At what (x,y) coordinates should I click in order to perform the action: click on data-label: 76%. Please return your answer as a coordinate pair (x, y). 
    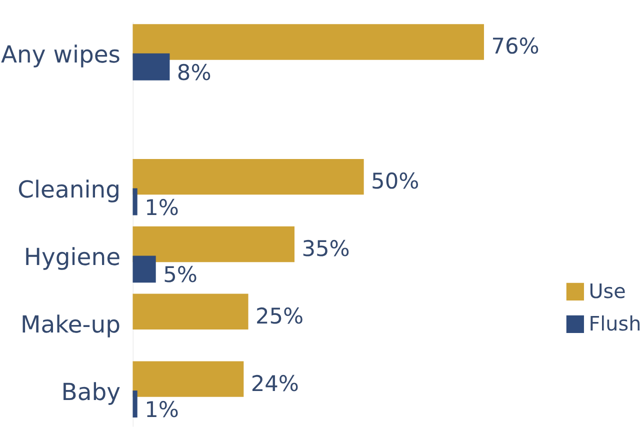
    Looking at the image, I should click on (515, 47).